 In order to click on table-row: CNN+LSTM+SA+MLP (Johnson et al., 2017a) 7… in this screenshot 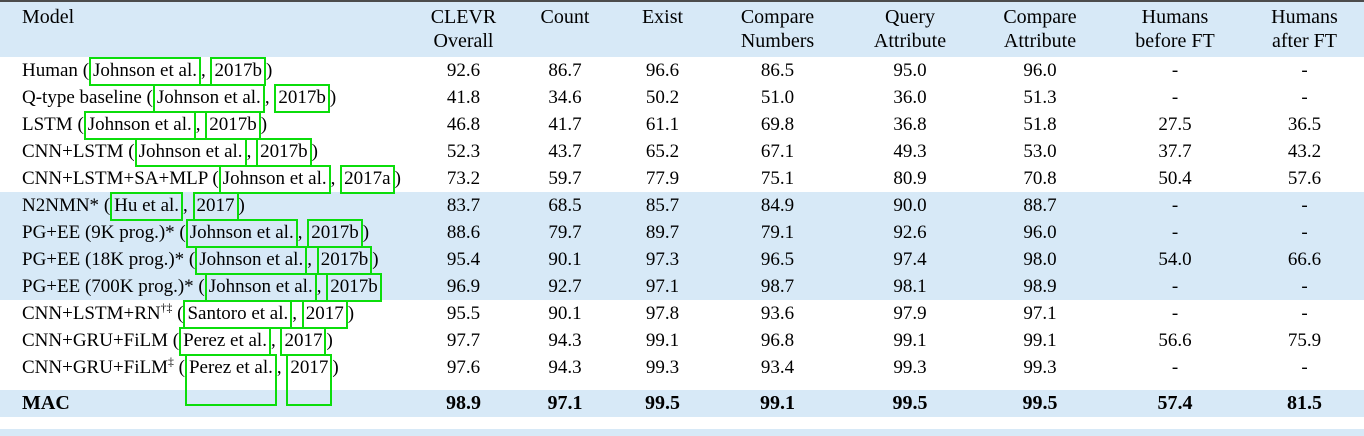, I will do `click(682, 179)`.